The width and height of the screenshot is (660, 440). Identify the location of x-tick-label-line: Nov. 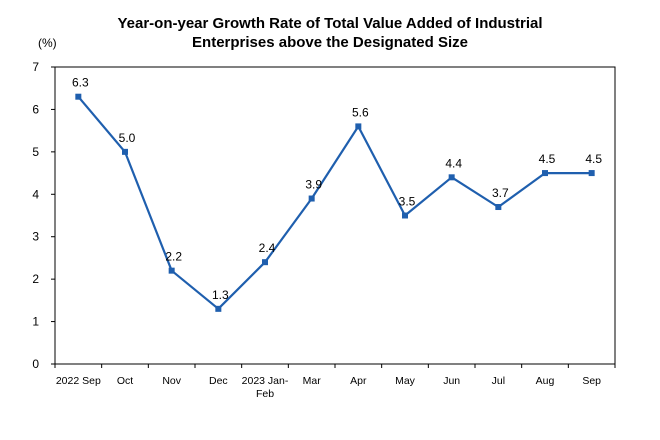
(171, 381).